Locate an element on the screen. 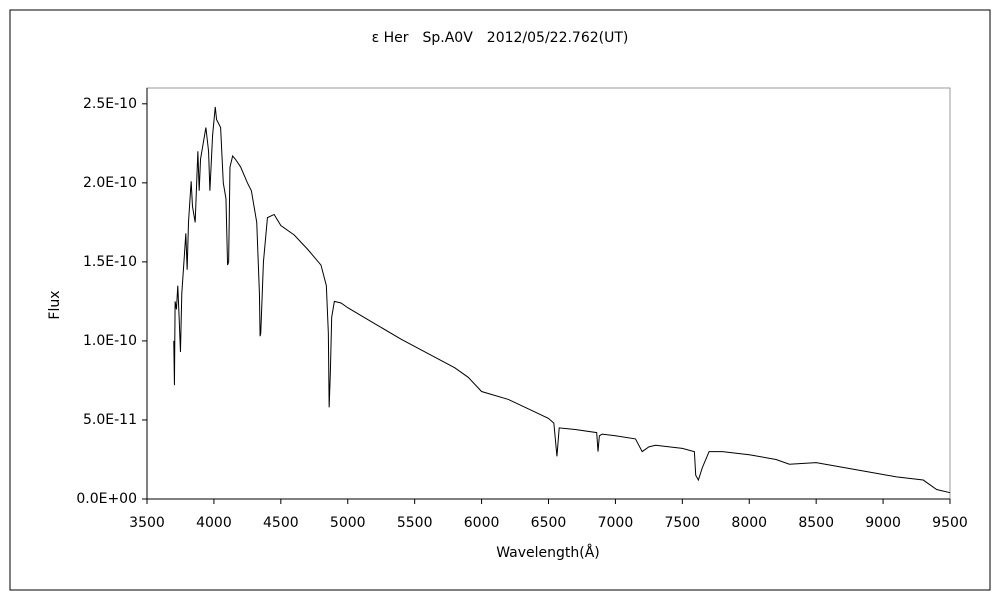 The width and height of the screenshot is (1000, 604). x-tick-label: 6000 is located at coordinates (482, 523).